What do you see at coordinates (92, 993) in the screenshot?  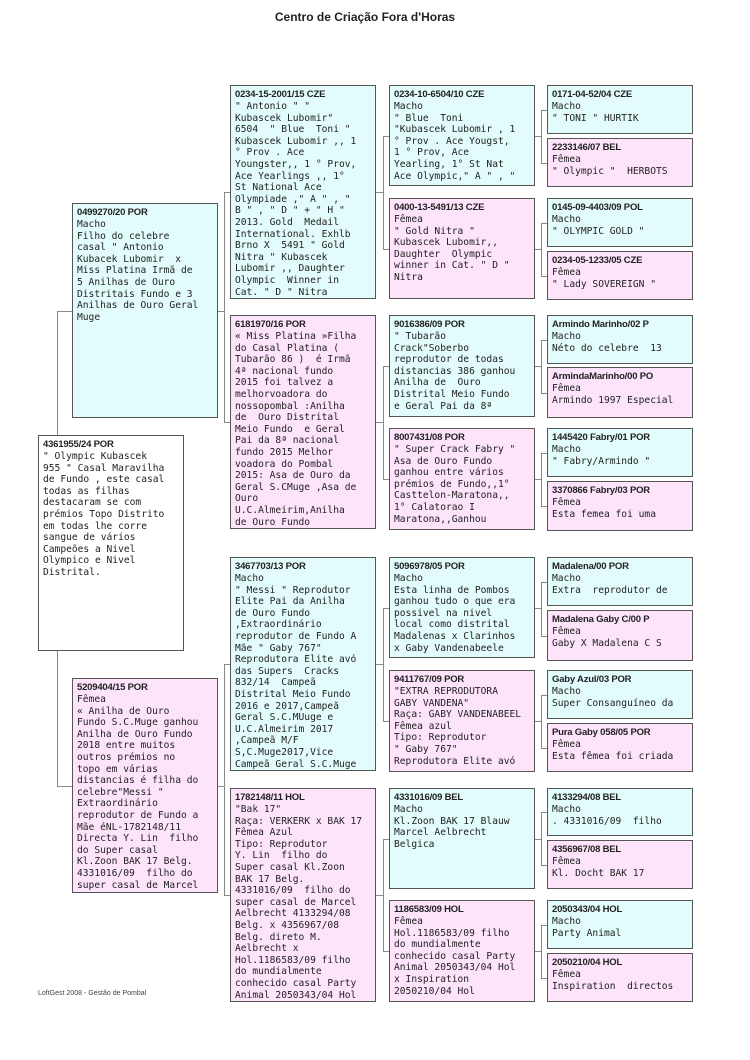 I see `footer-credit: LoftGest 2008 - Gestão de Pombal` at bounding box center [92, 993].